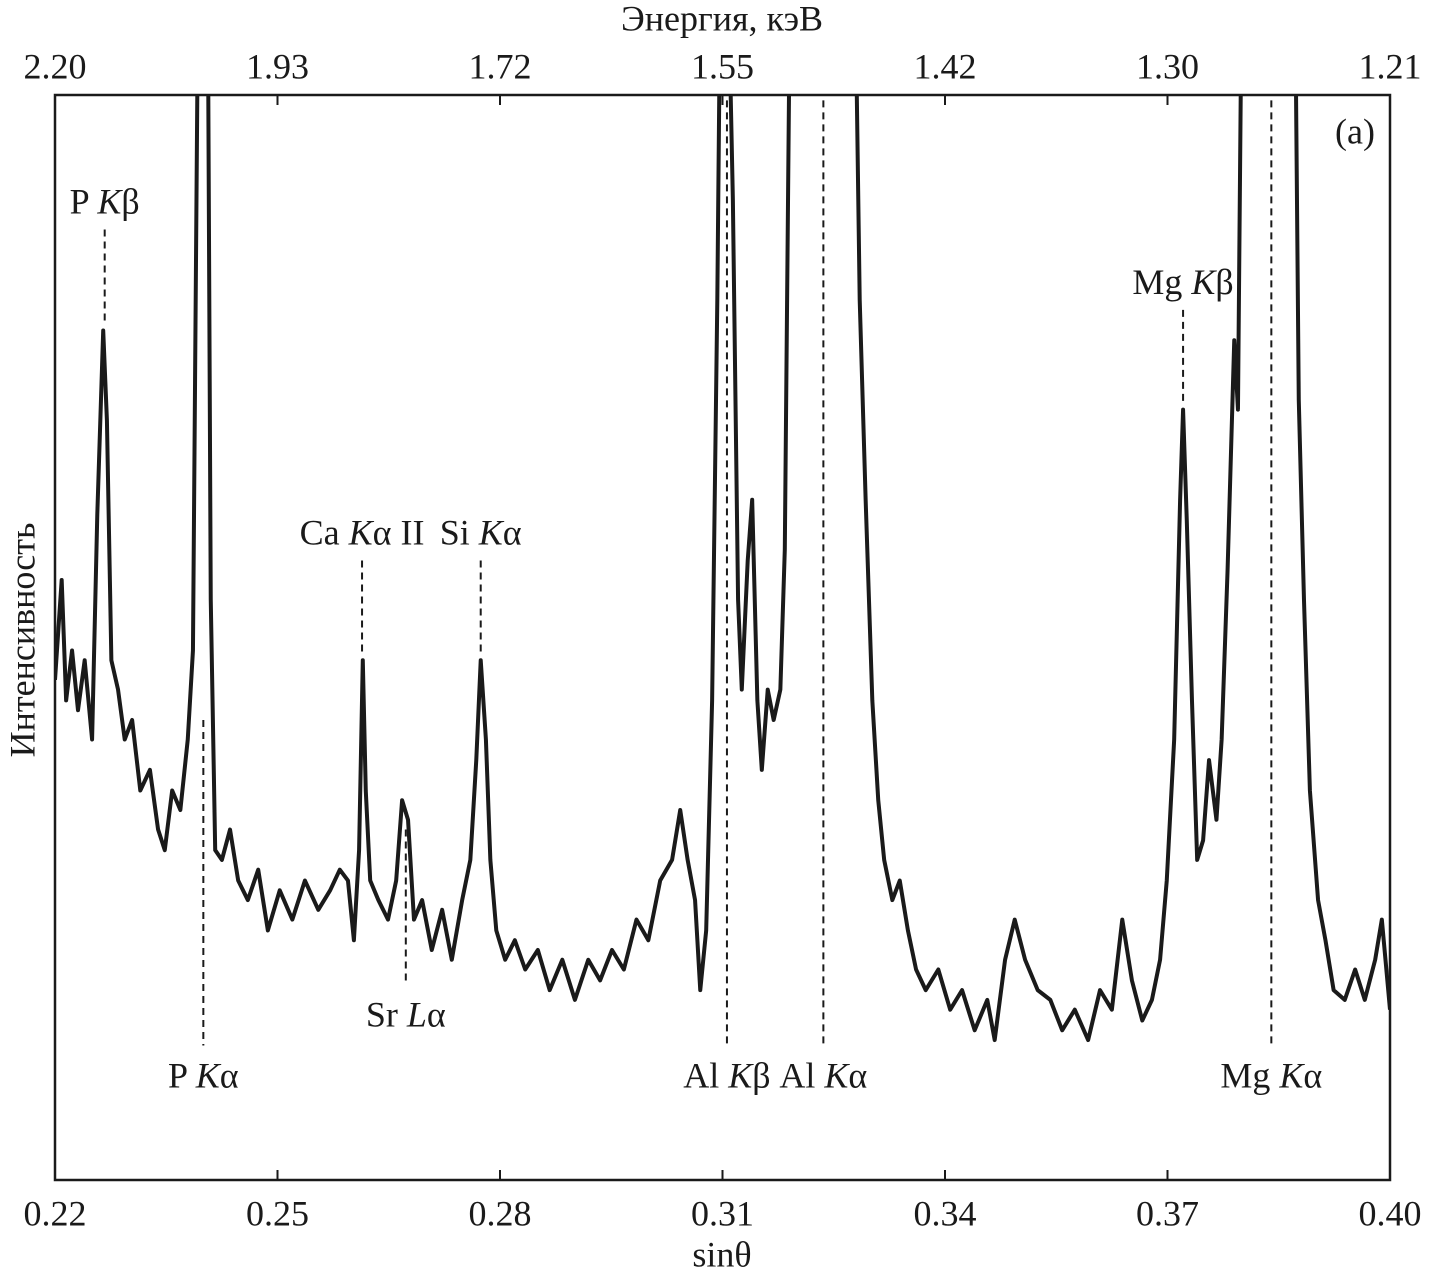 The width and height of the screenshot is (1430, 1284). What do you see at coordinates (481, 533) in the screenshot?
I see `annotation-label: Si Kα` at bounding box center [481, 533].